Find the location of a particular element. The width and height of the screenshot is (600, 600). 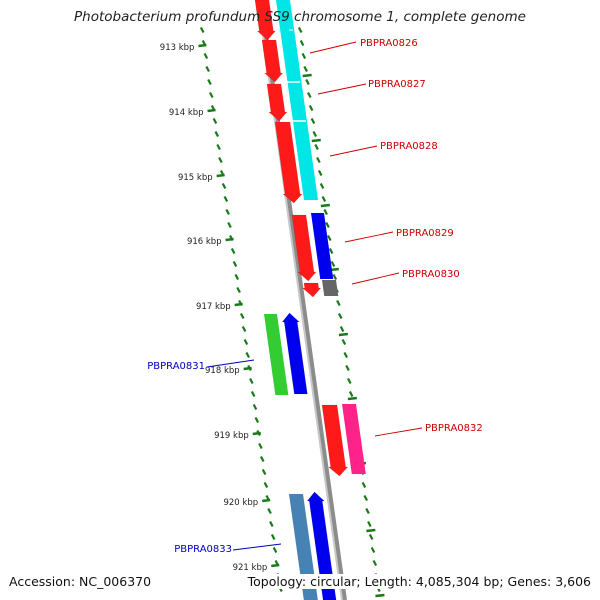

scale-tick-label: 918 kbp is located at coordinates (222, 371).